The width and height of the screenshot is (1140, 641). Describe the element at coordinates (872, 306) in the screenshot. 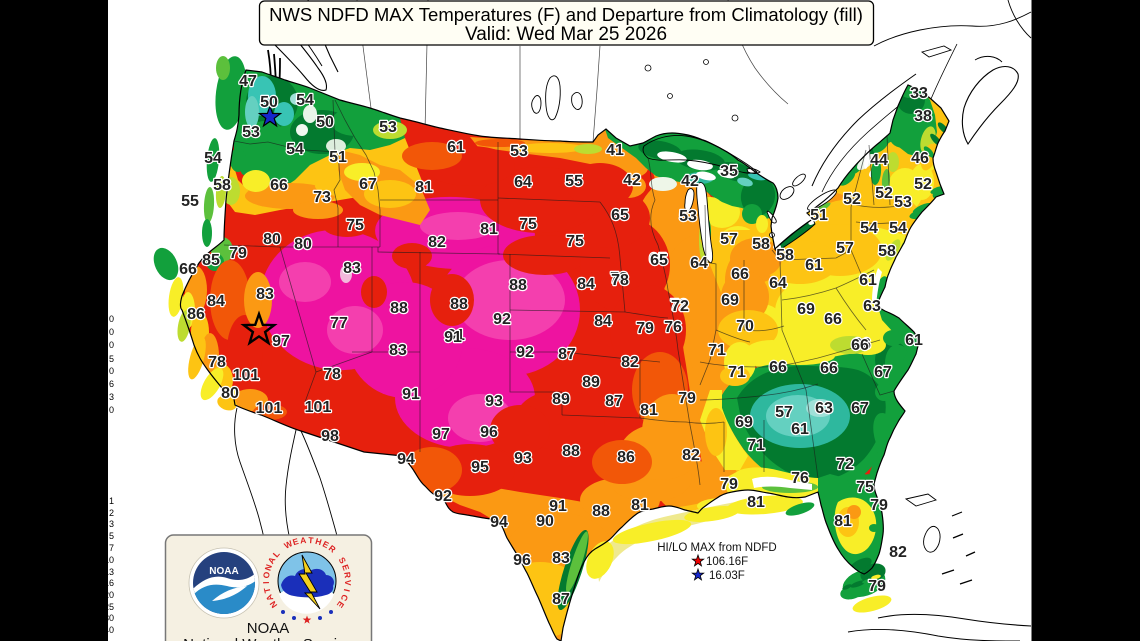

I see `svg-text: 63` at that location.